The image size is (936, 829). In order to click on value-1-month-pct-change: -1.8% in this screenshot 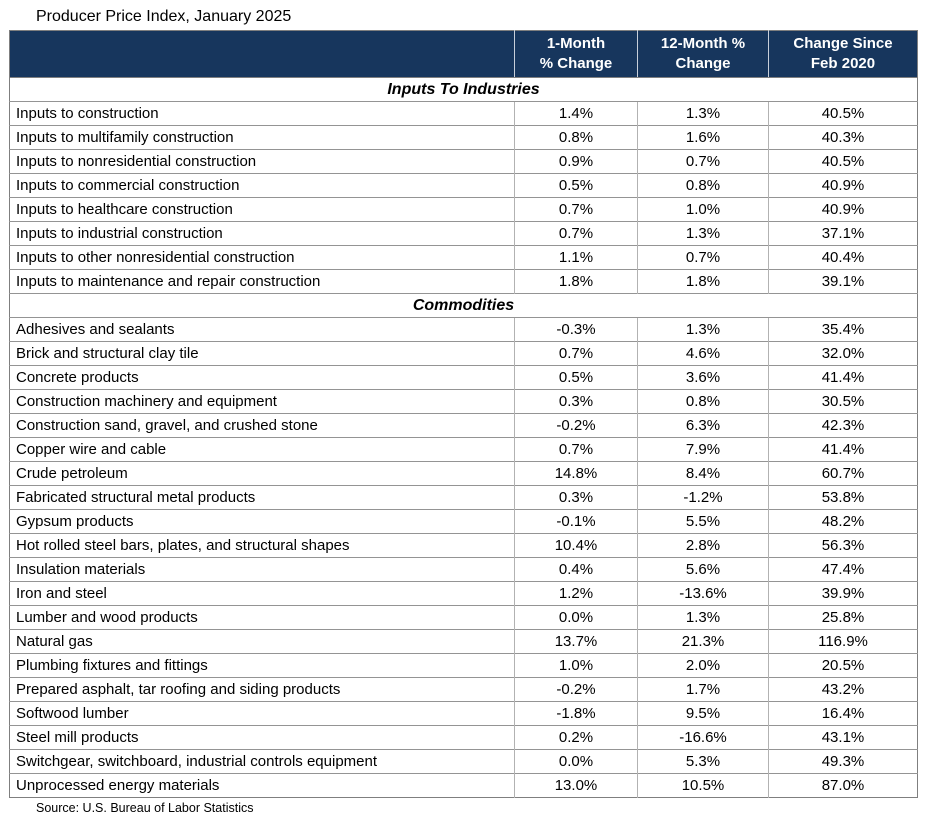, I will do `click(576, 713)`.